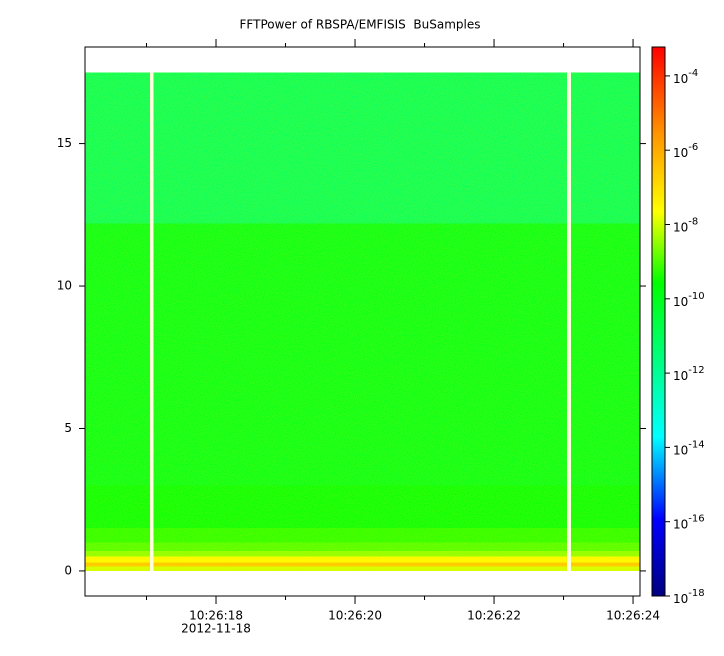  What do you see at coordinates (685, 151) in the screenshot?
I see `colorbar-tick-label: 10⁻⁶` at bounding box center [685, 151].